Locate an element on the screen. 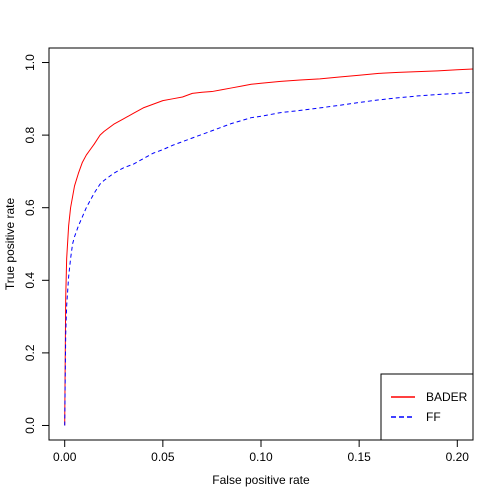  x-axis-title: False positive rate is located at coordinates (261, 480).